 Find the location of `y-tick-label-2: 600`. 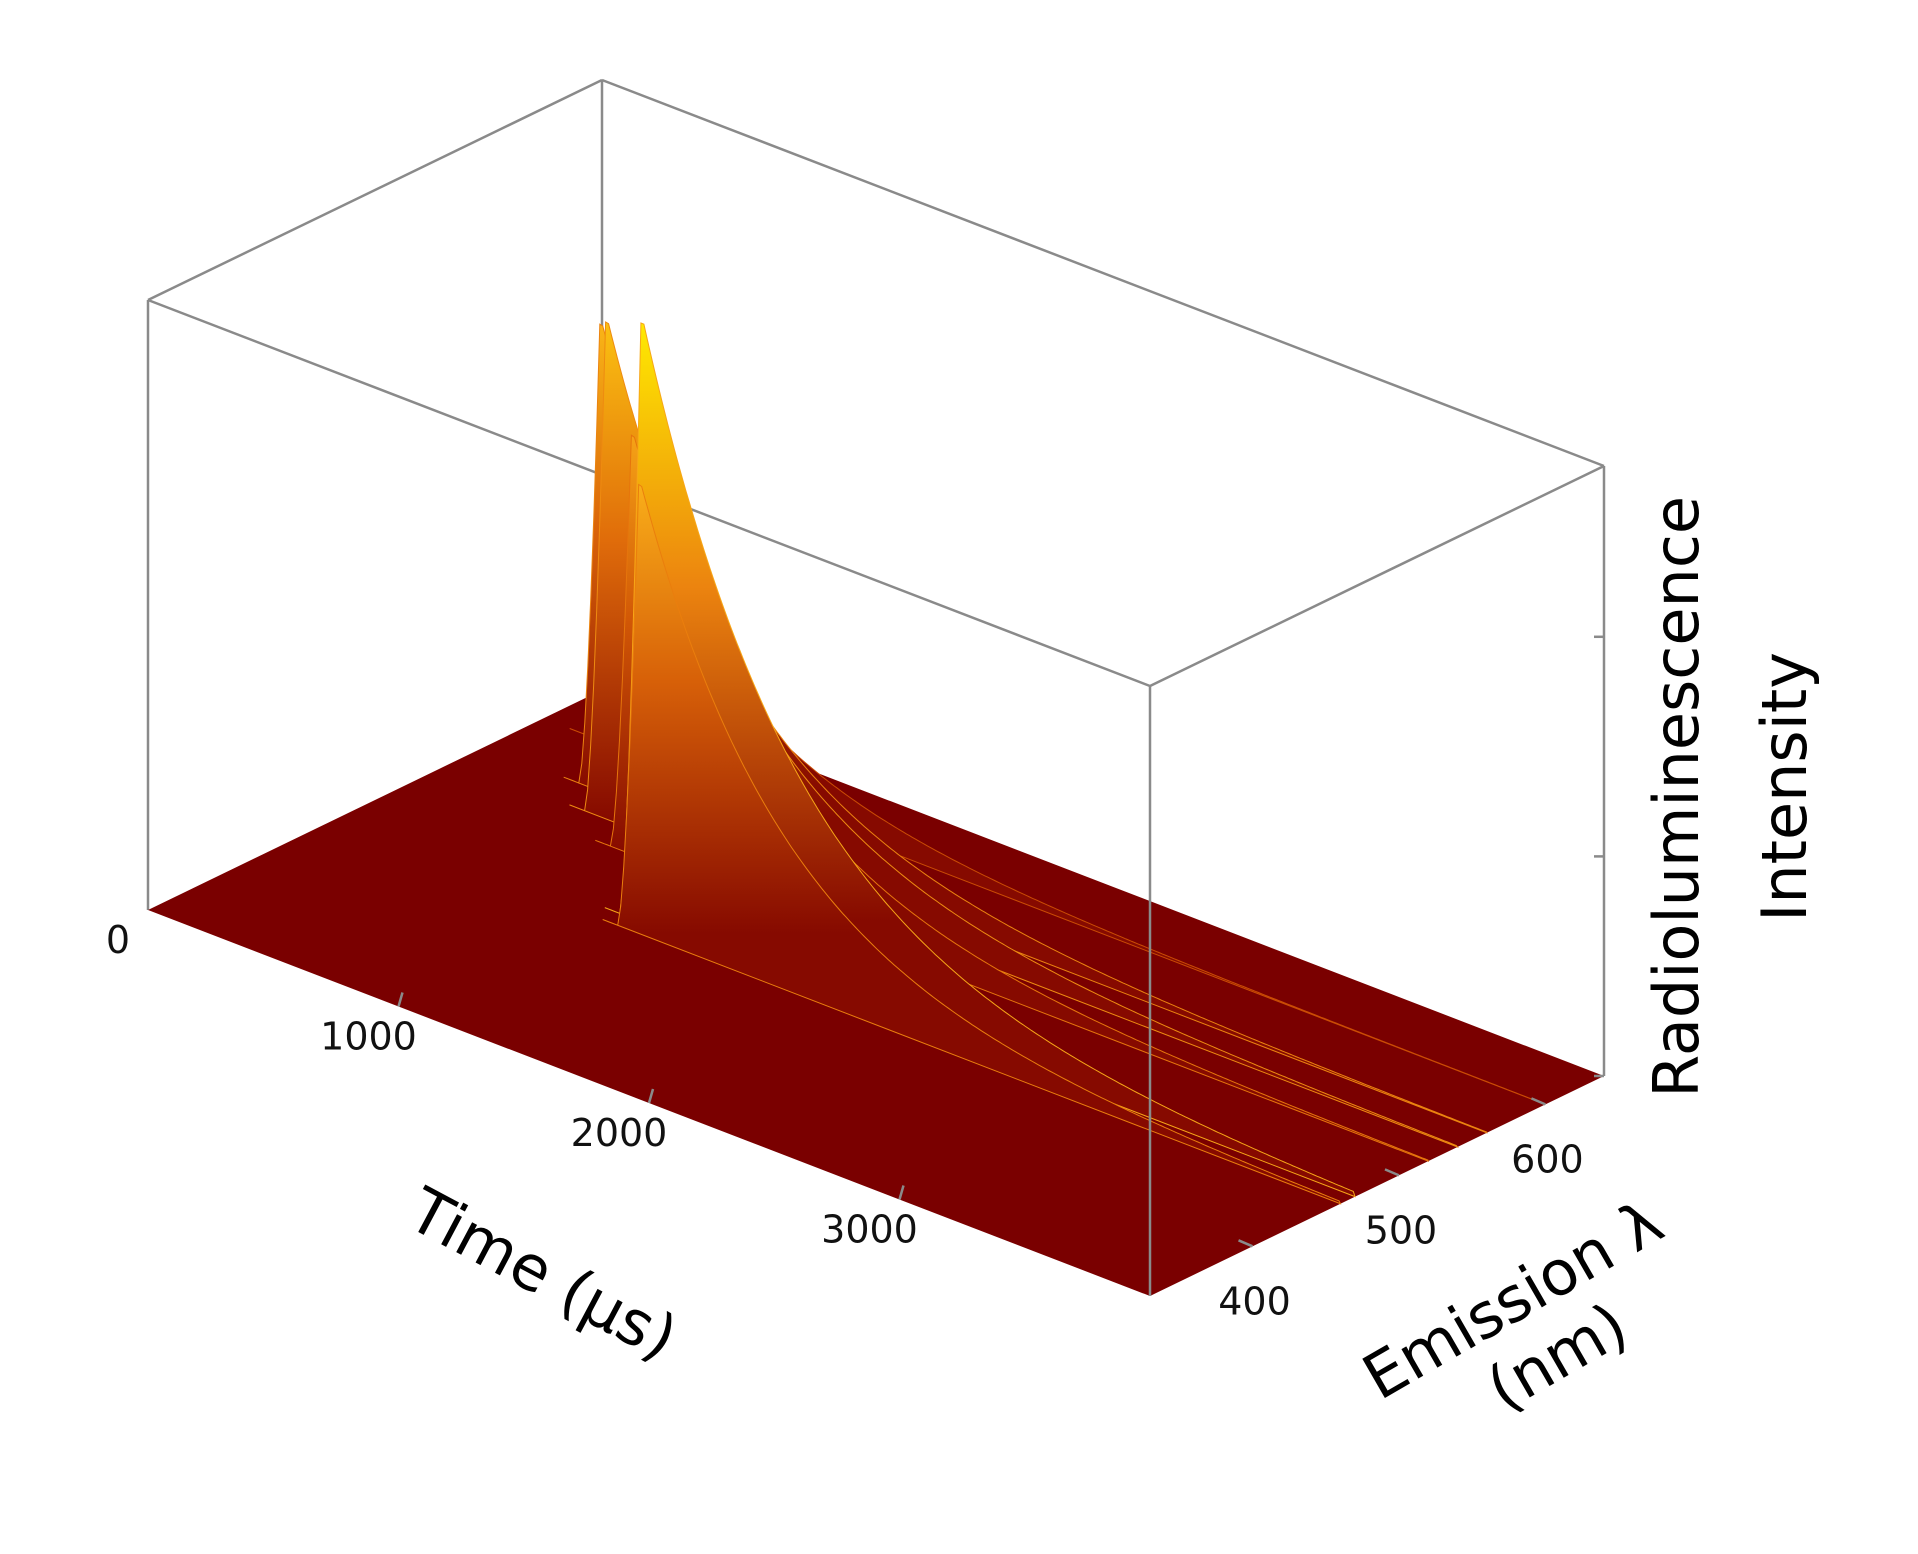

y-tick-label-2: 600 is located at coordinates (1547, 1159).